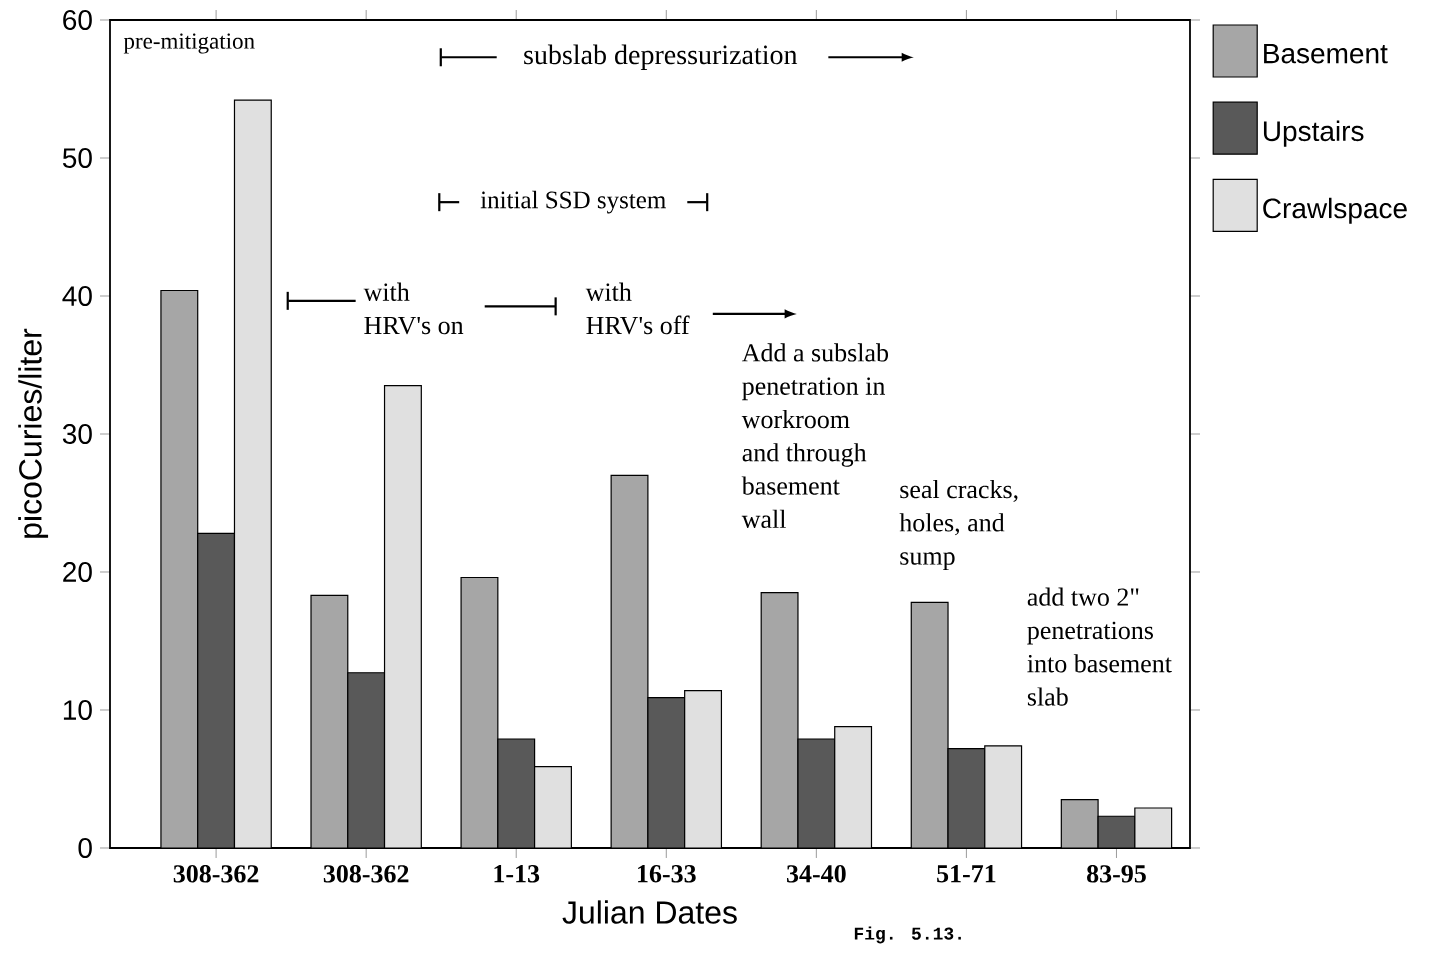  Describe the element at coordinates (1313, 133) in the screenshot. I see `legend-label: Upstairs` at that location.